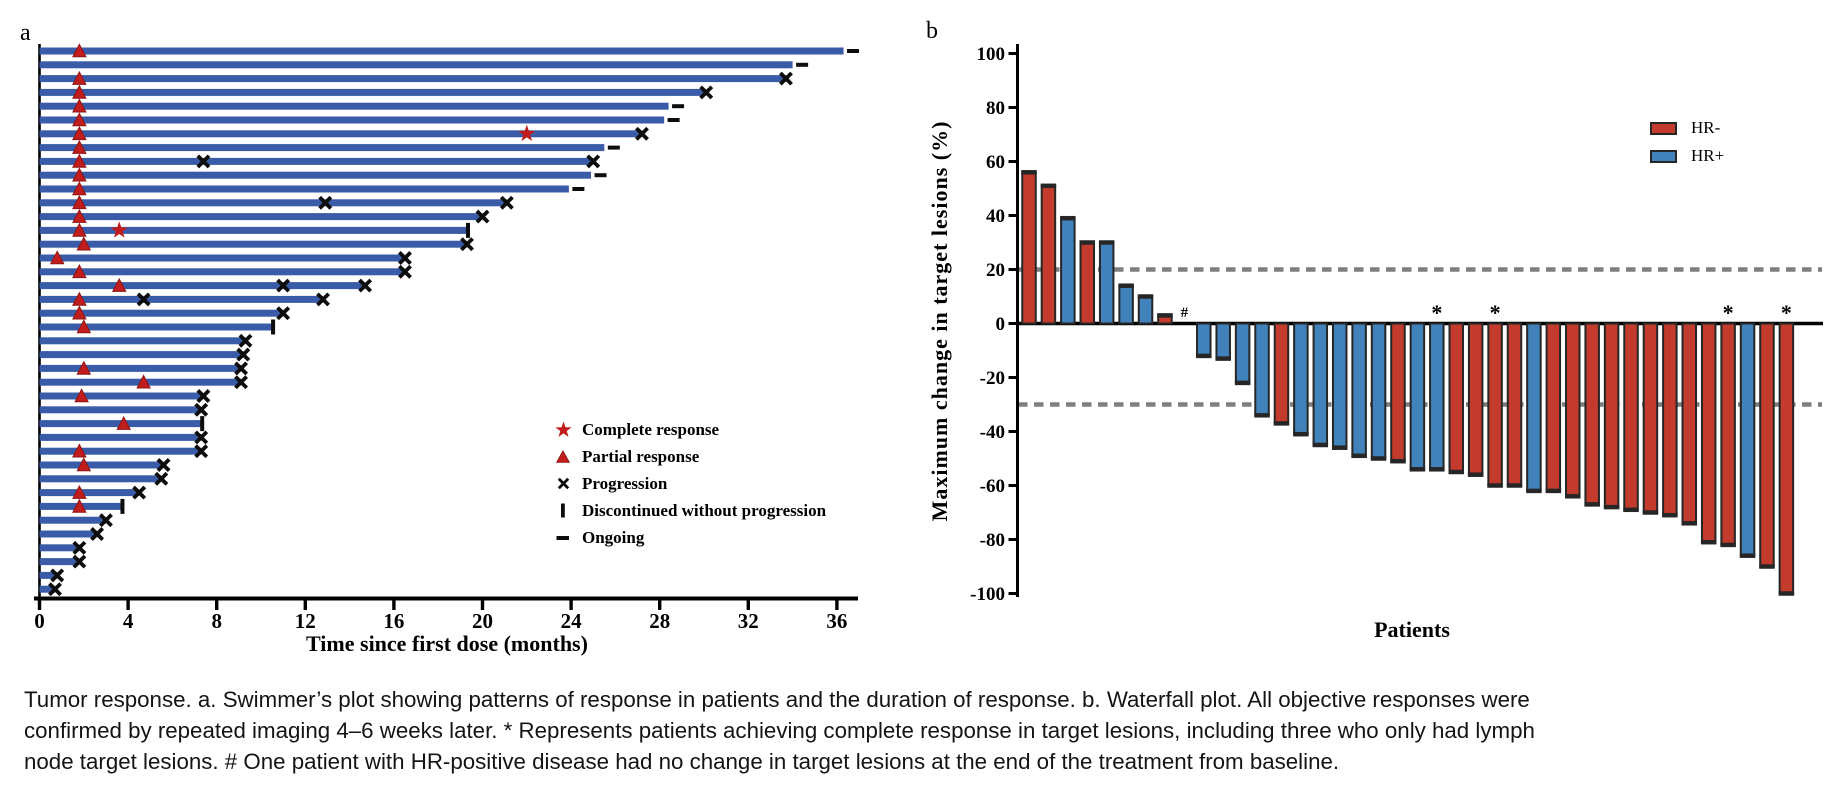 The width and height of the screenshot is (1835, 803). What do you see at coordinates (939, 321) in the screenshot?
I see `waterfall-yaxis-title: Maximum change in target lesions (%)` at bounding box center [939, 321].